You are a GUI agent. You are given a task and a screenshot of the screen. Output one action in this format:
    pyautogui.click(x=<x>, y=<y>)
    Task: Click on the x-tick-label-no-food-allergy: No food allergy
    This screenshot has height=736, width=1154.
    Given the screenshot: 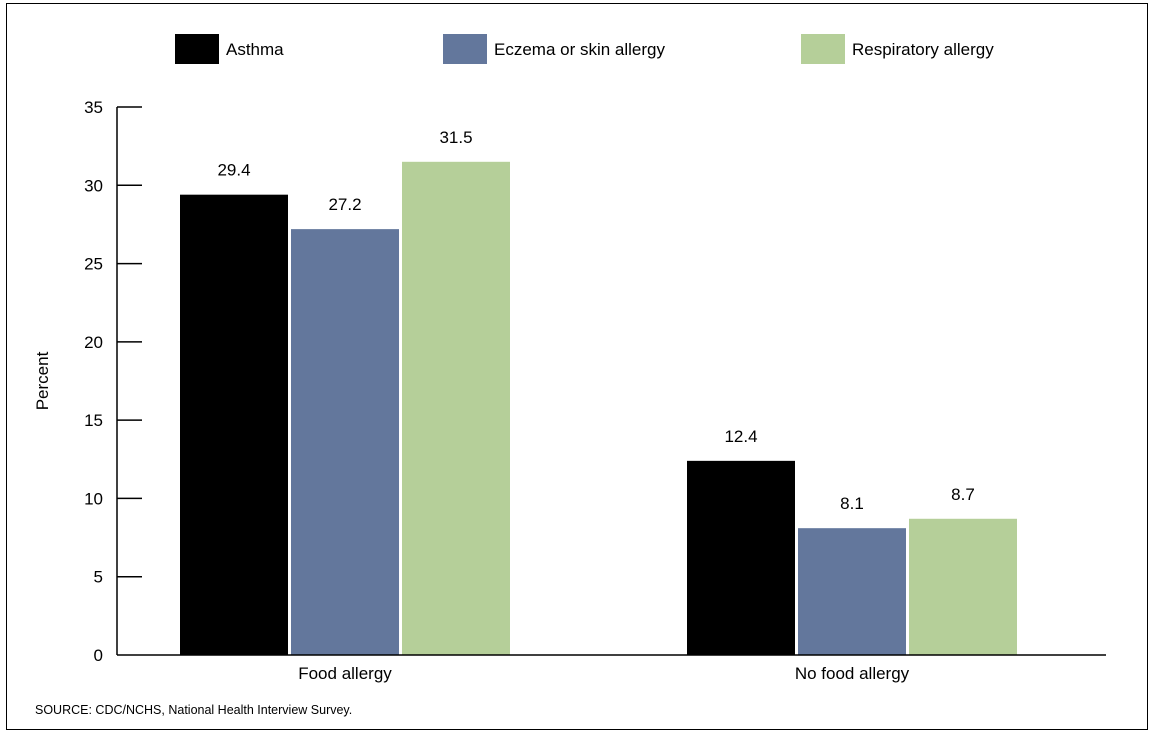 What is the action you would take?
    pyautogui.click(x=852, y=673)
    